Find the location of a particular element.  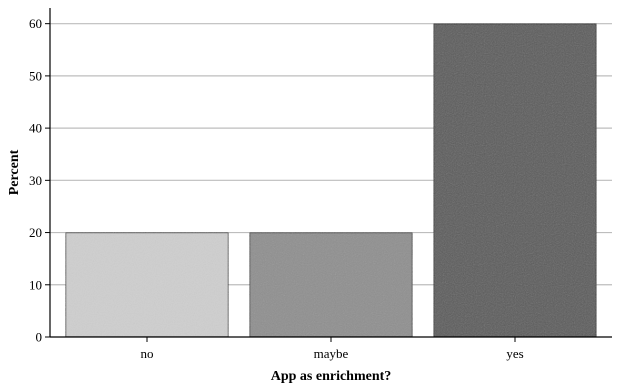

y-tick-label: 30 is located at coordinates (35, 180).